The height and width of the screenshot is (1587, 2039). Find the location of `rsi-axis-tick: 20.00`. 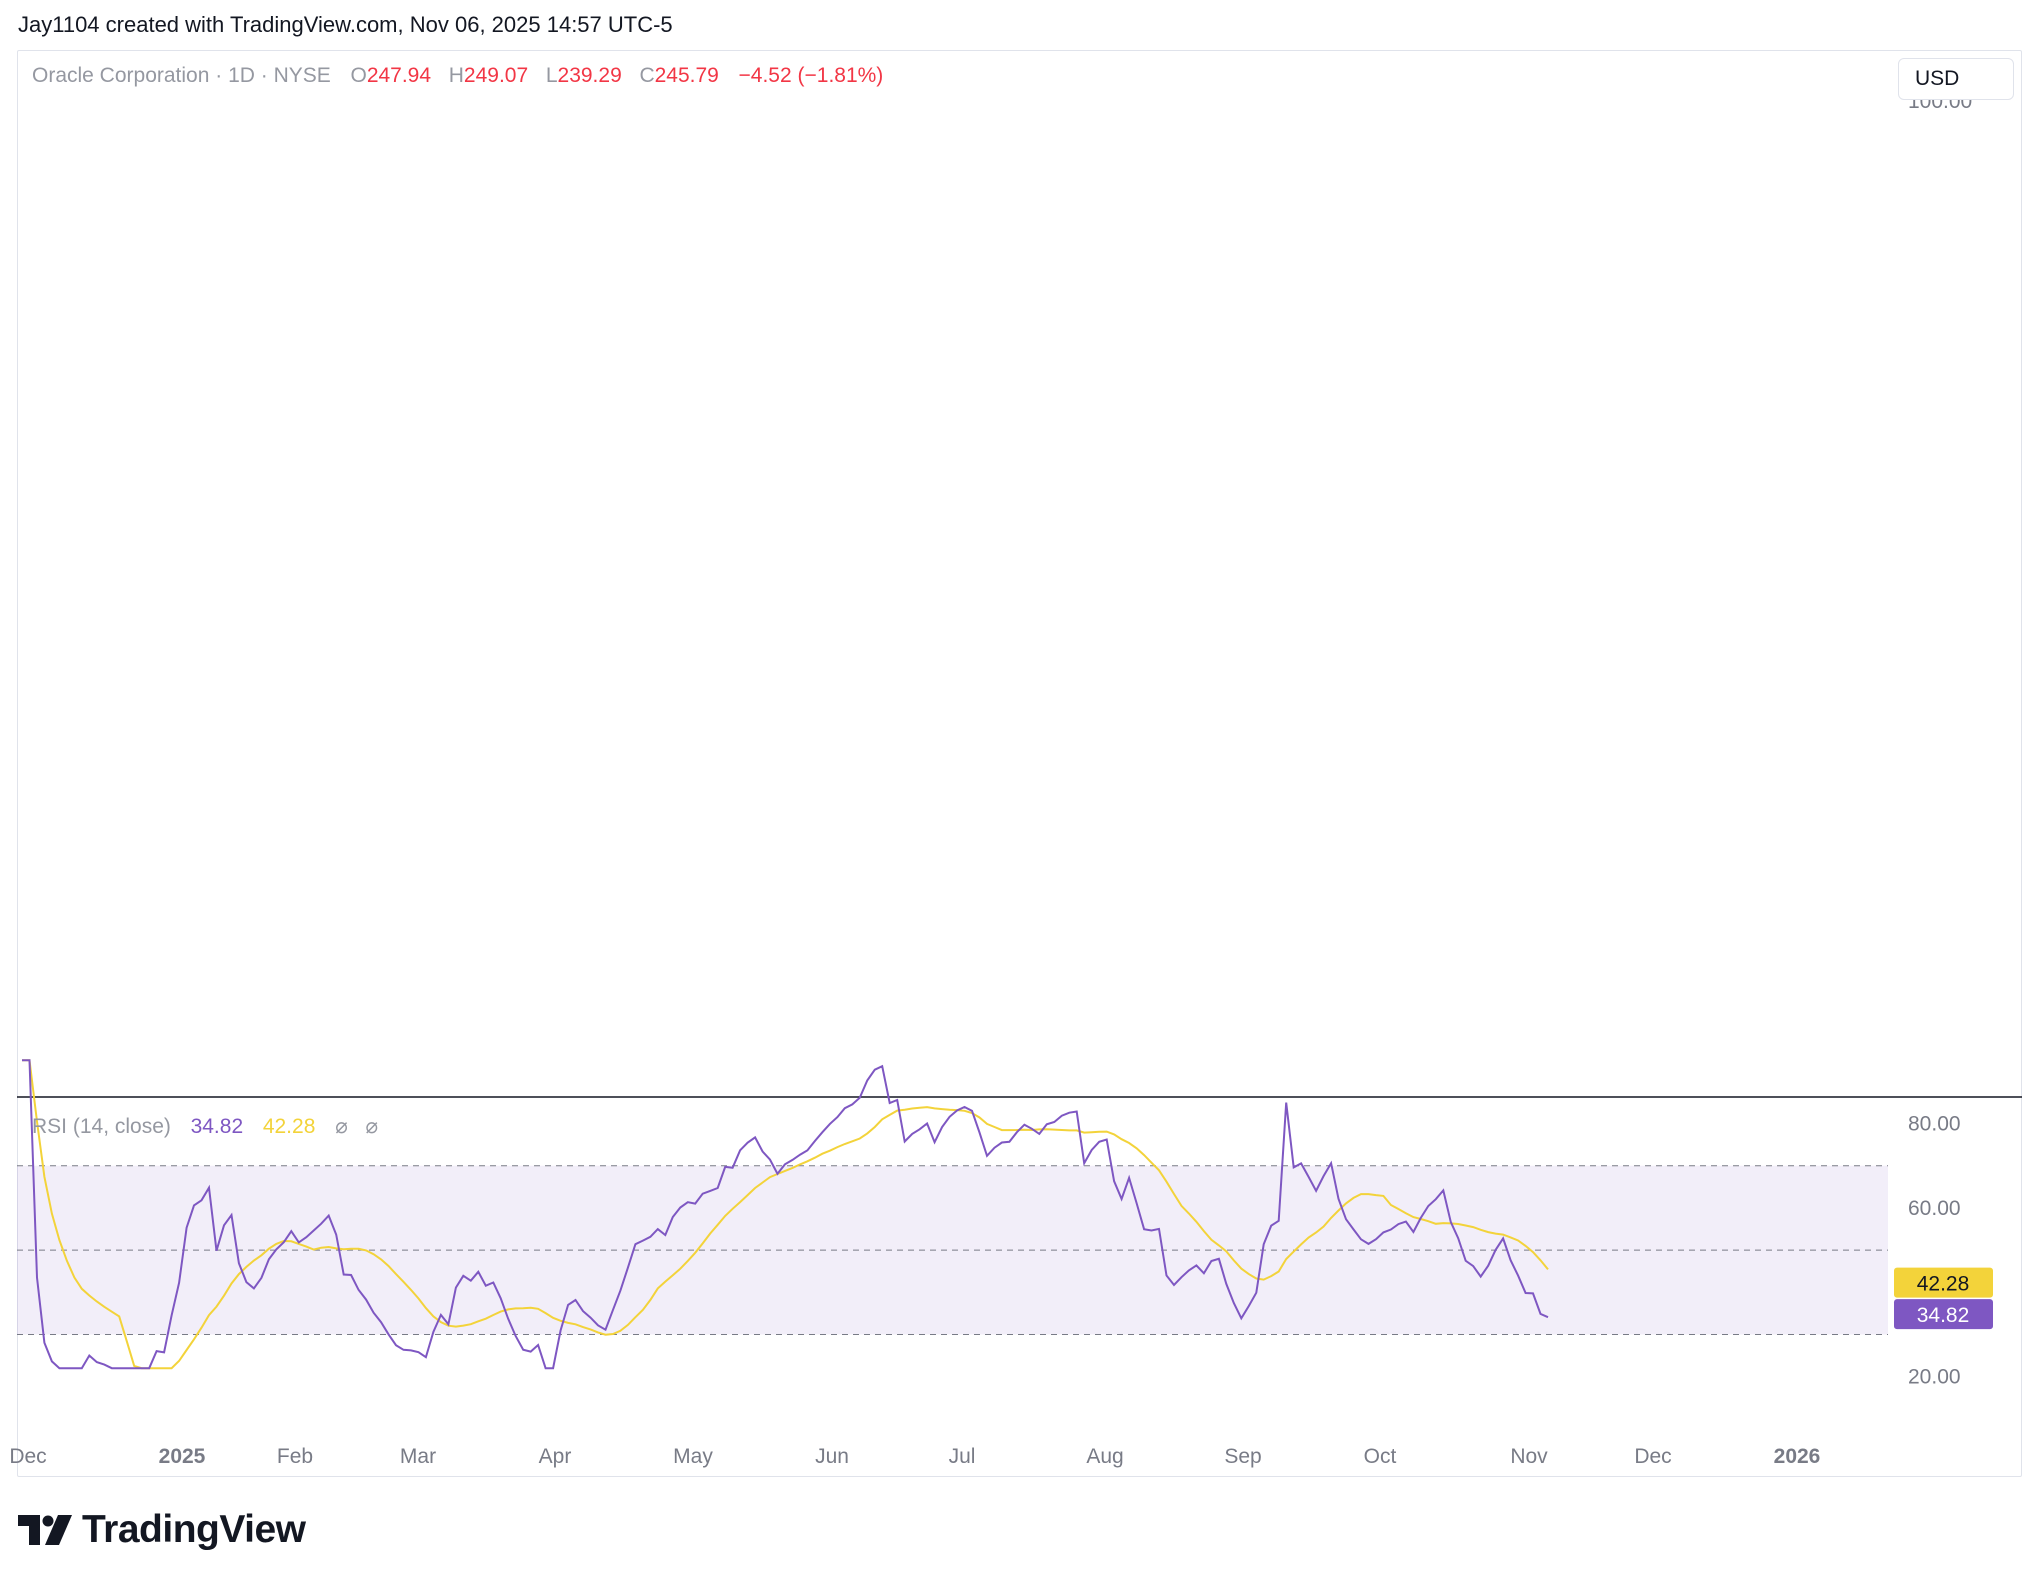

rsi-axis-tick: 20.00 is located at coordinates (1934, 1377).